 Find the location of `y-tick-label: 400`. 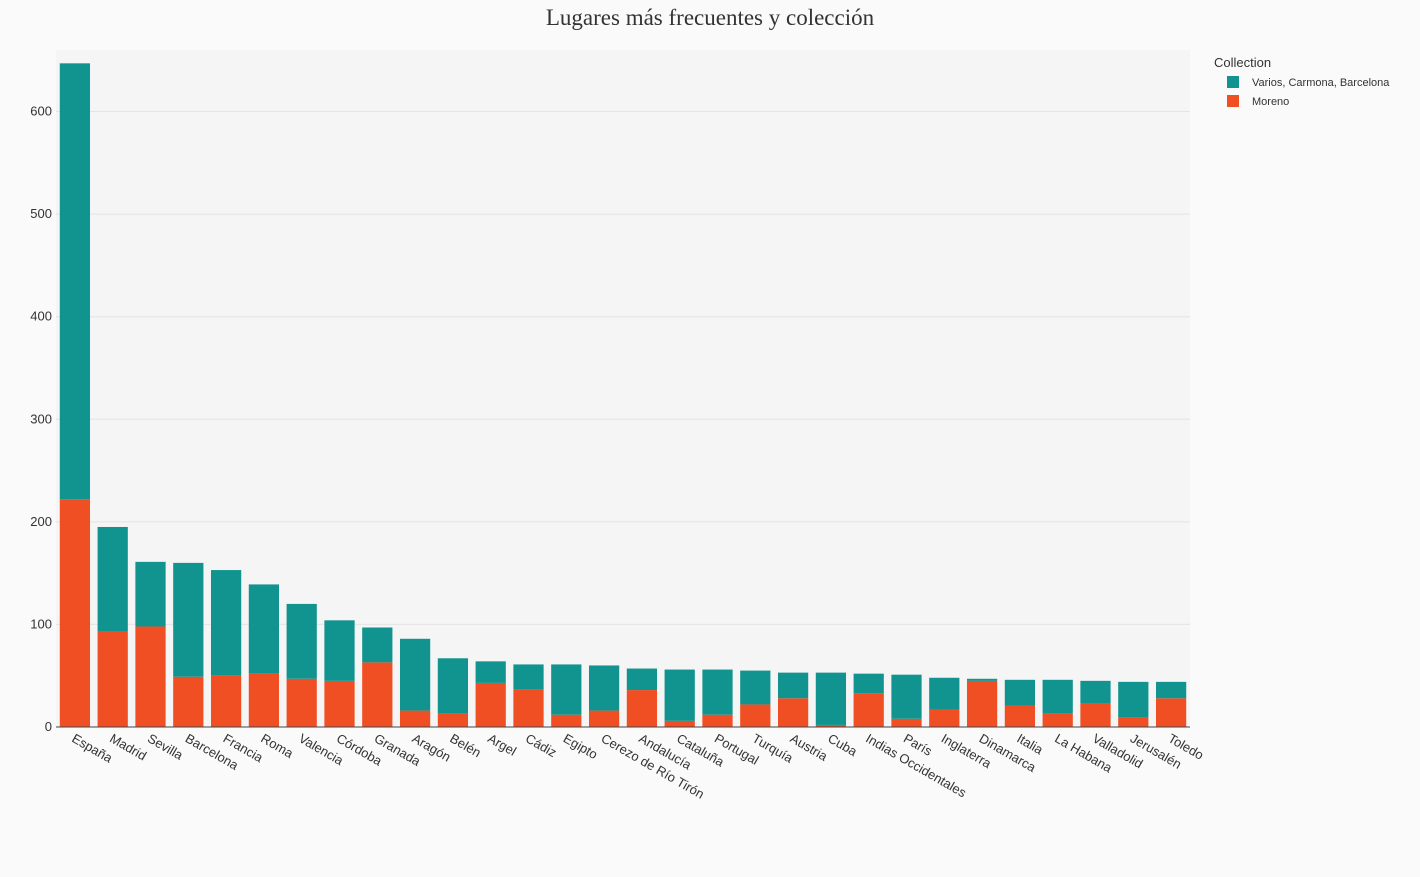

y-tick-label: 400 is located at coordinates (41, 316).